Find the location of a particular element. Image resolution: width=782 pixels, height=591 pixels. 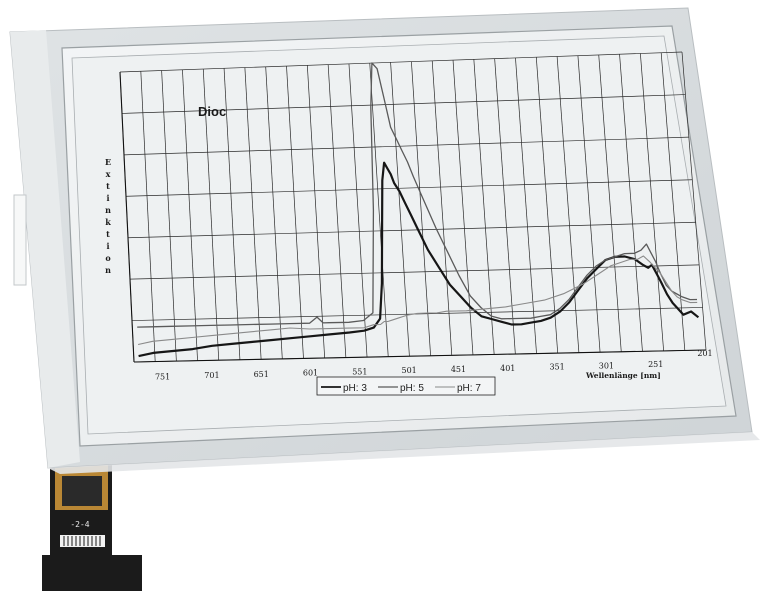

x-tick-label: 251 is located at coordinates (655, 364).